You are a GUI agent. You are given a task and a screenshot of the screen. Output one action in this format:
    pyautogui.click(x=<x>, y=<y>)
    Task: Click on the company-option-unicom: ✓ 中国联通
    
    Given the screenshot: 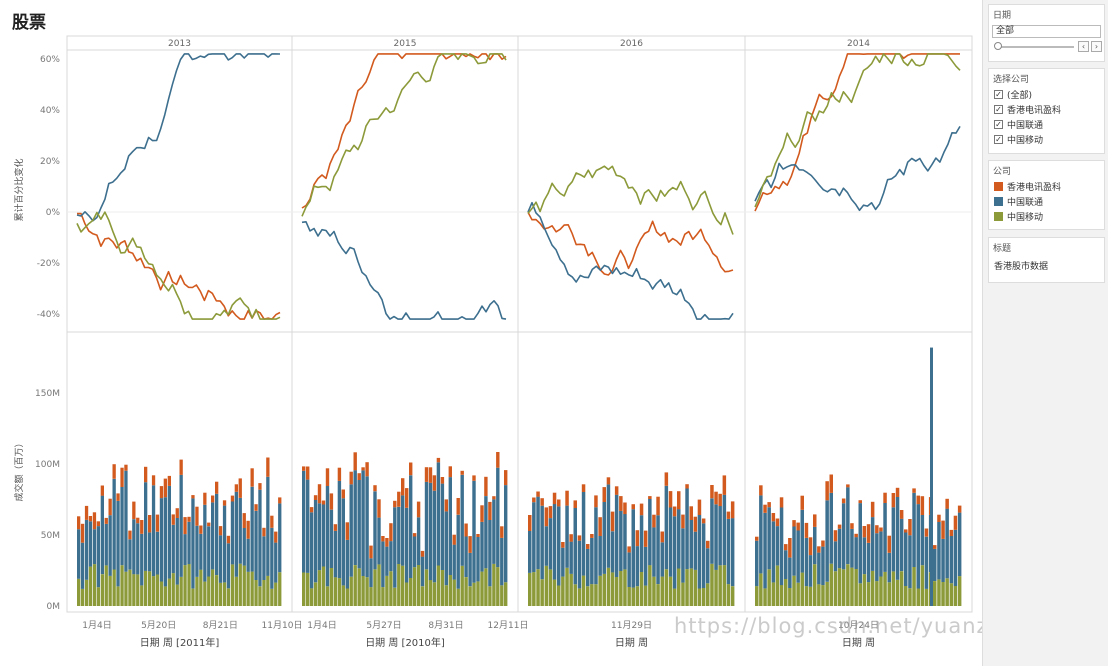 What is the action you would take?
    pyautogui.click(x=1046, y=124)
    